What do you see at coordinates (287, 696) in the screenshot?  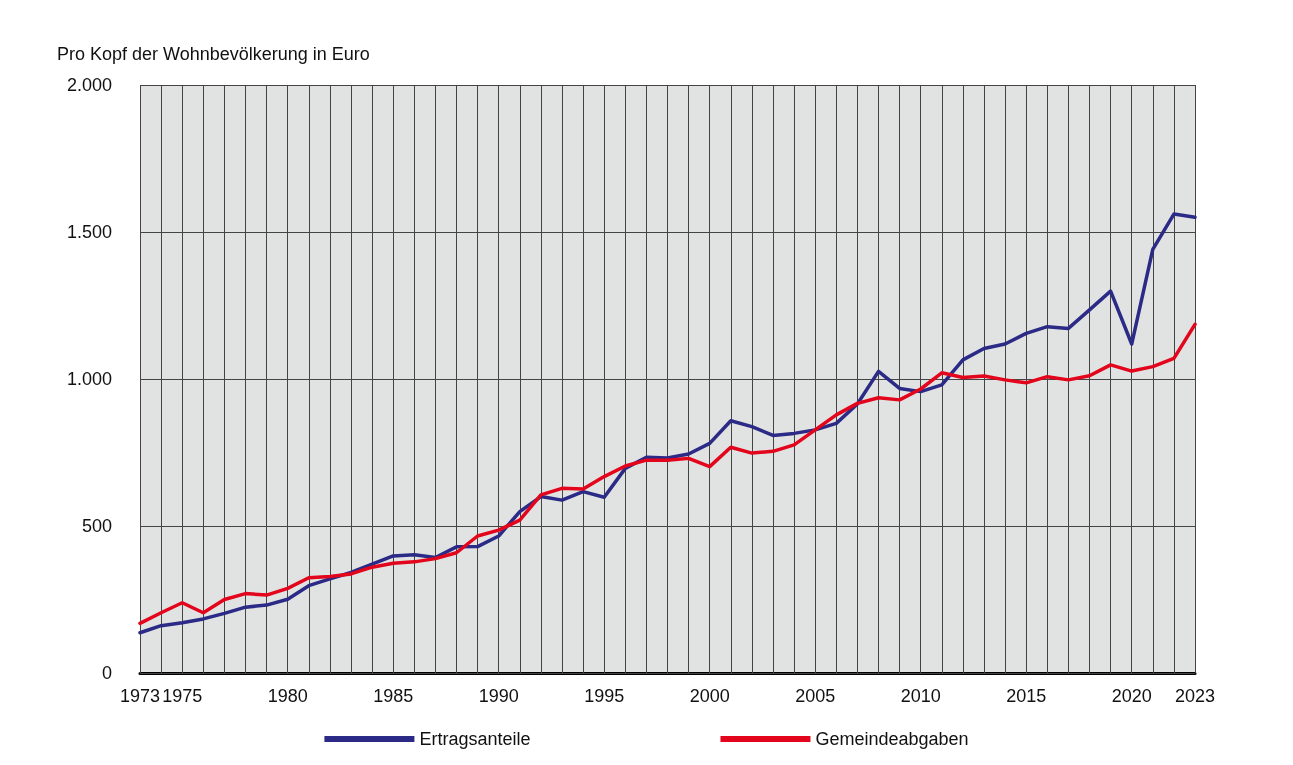 I see `x-tick-label: 1980` at bounding box center [287, 696].